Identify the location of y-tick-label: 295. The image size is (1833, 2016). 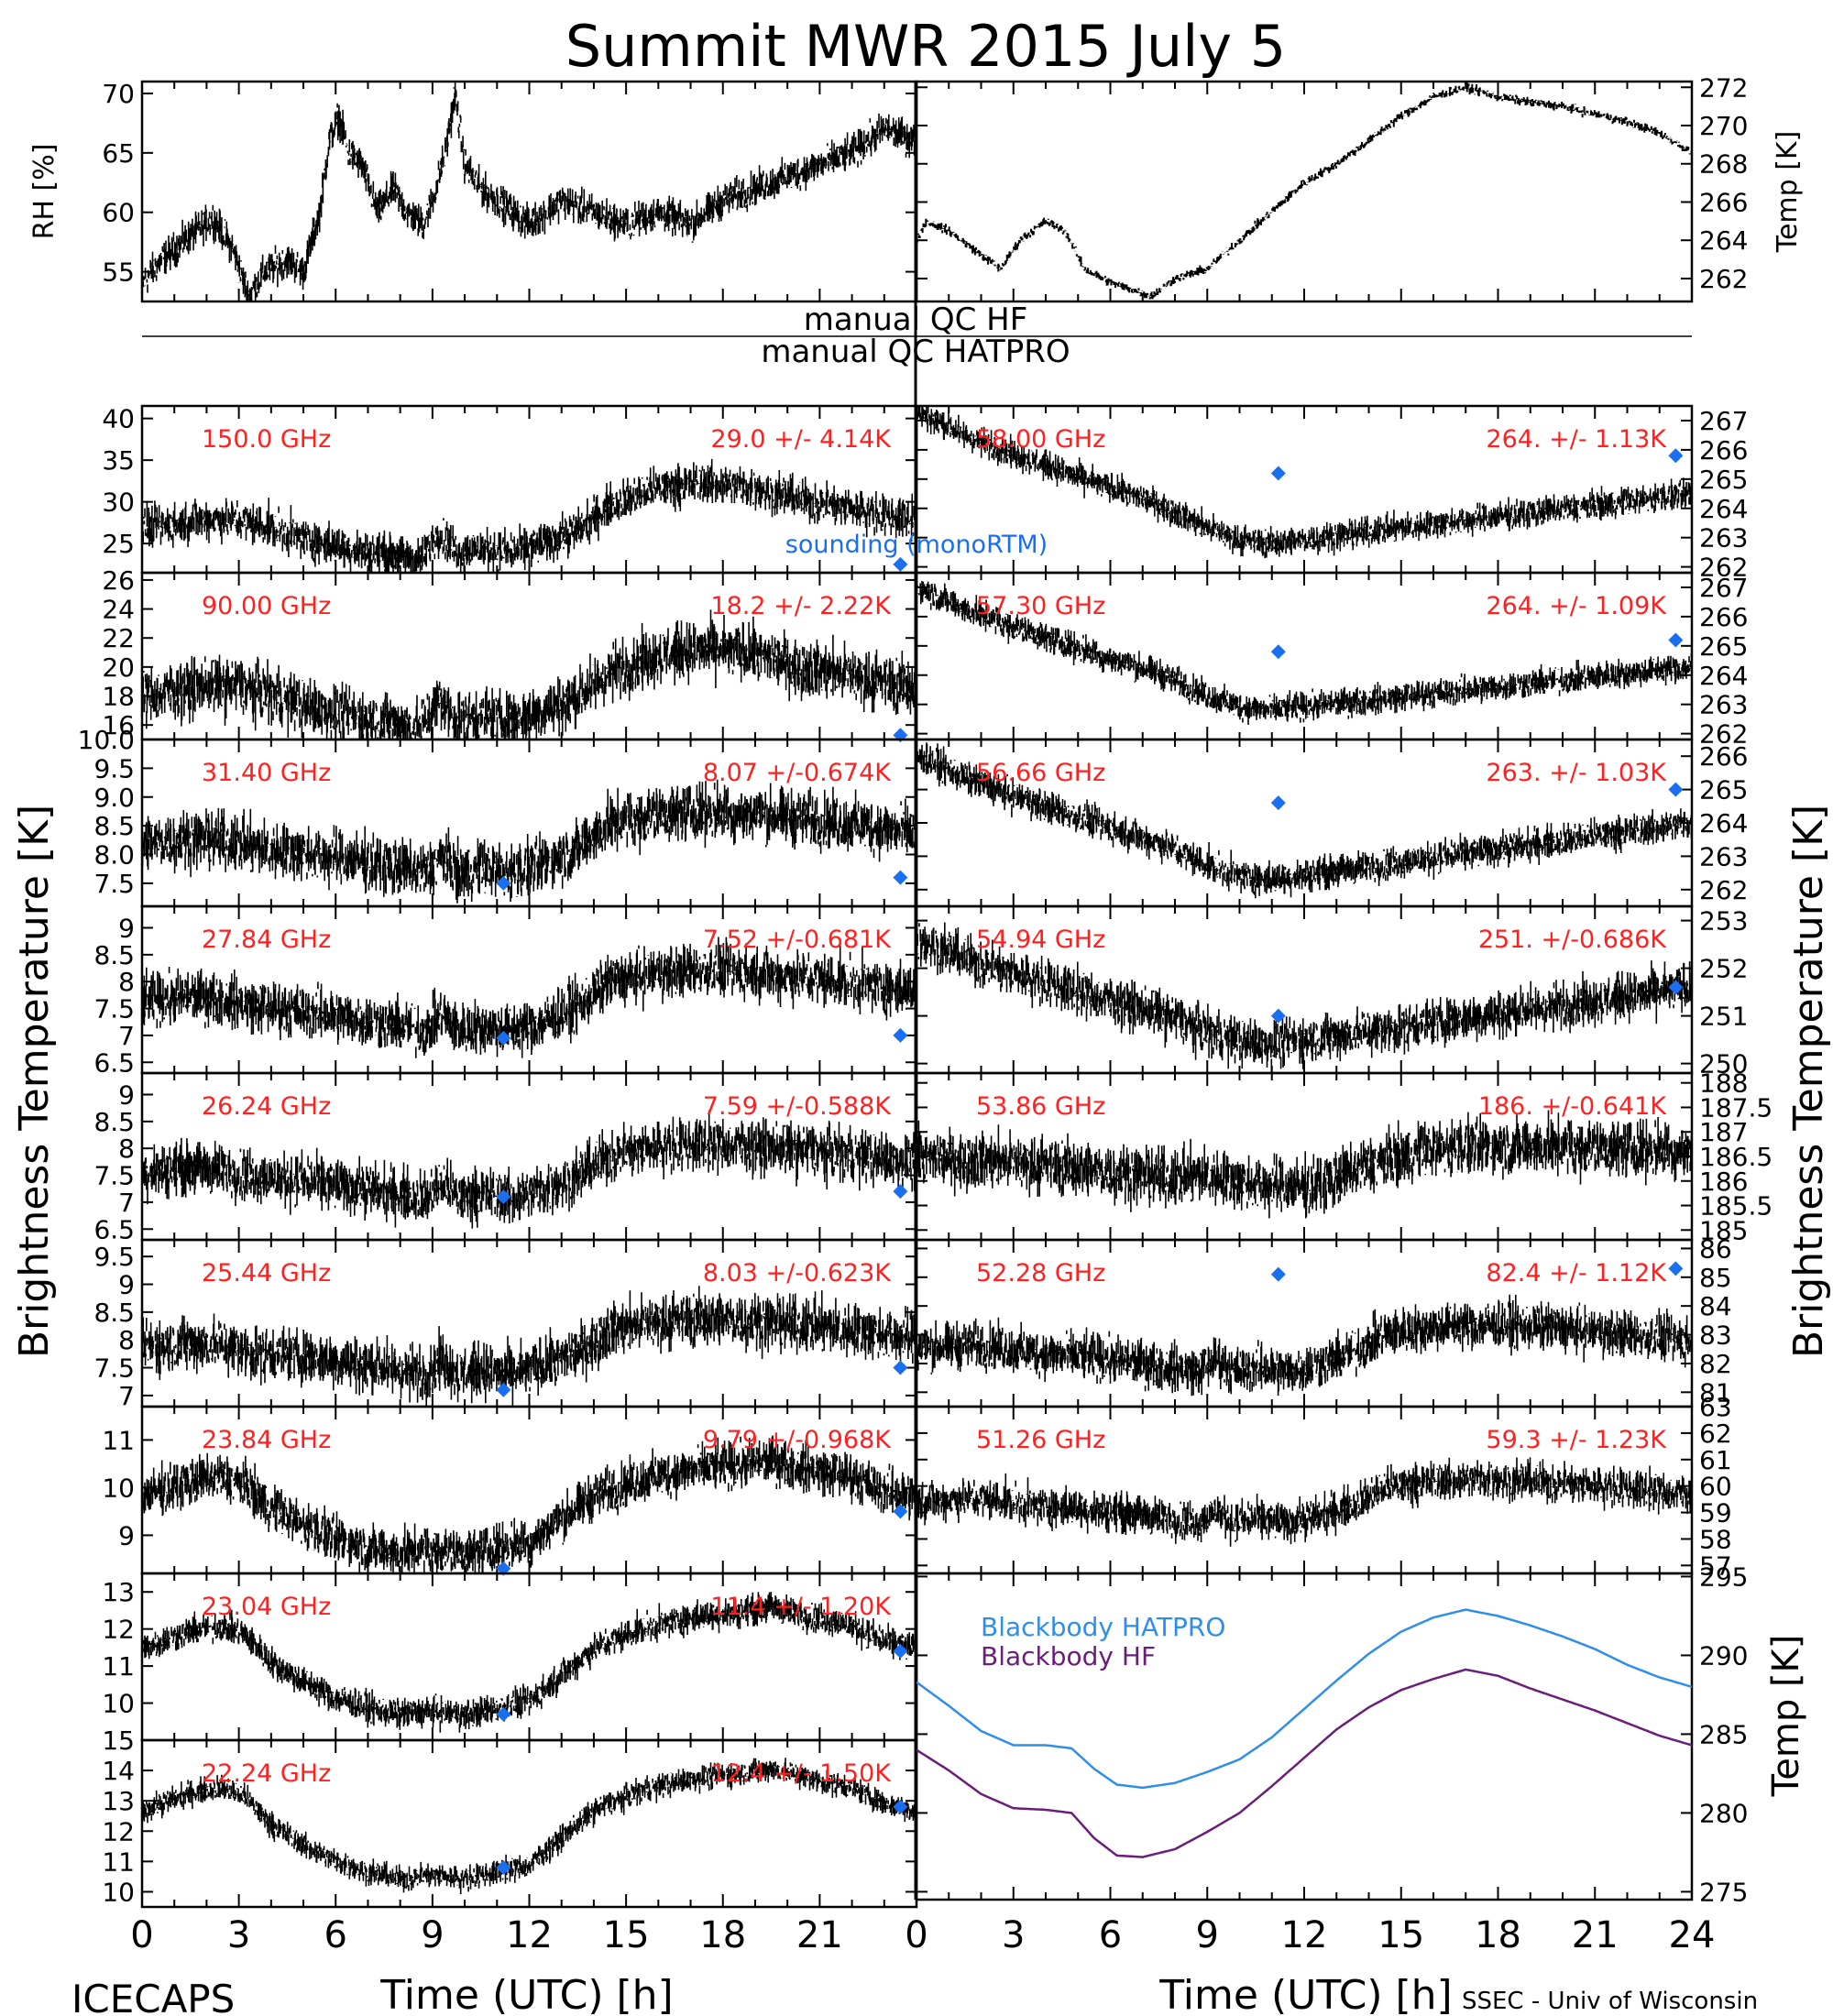
(1723, 1576).